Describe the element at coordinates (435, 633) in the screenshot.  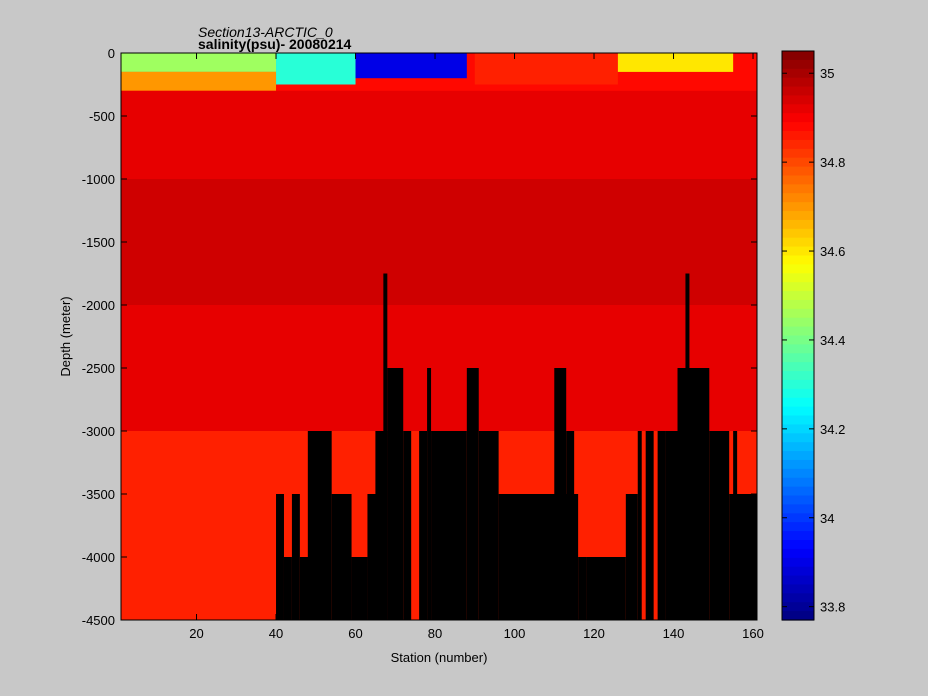
I see `x-tick-label: 80` at that location.